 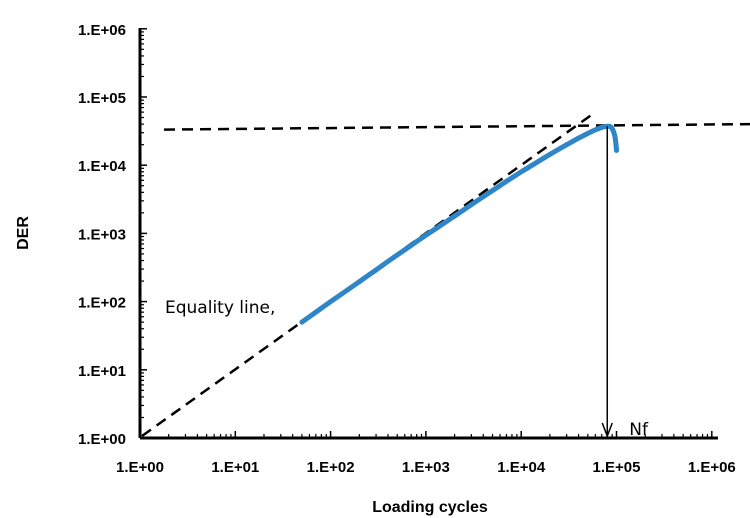 What do you see at coordinates (639, 430) in the screenshot?
I see `nf-label: Nf` at bounding box center [639, 430].